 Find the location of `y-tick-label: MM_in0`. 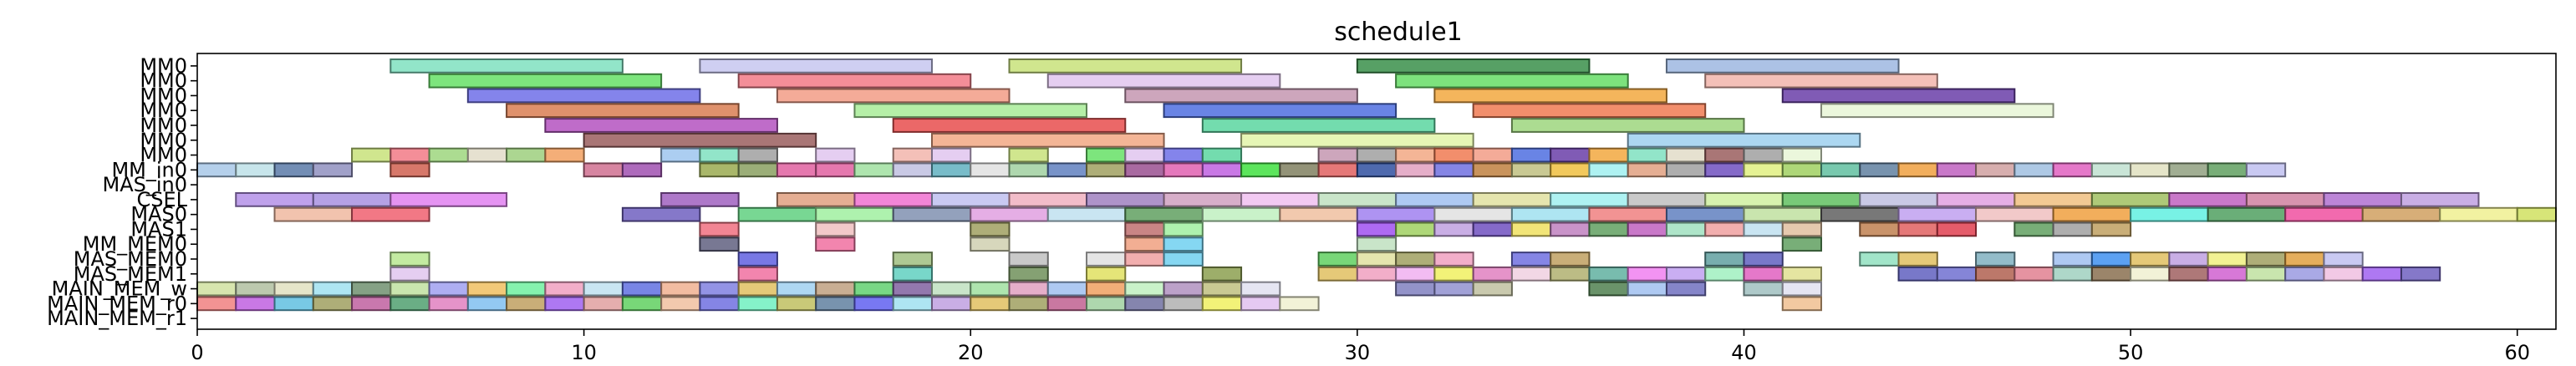

y-tick-label: MM_in0 is located at coordinates (149, 169).